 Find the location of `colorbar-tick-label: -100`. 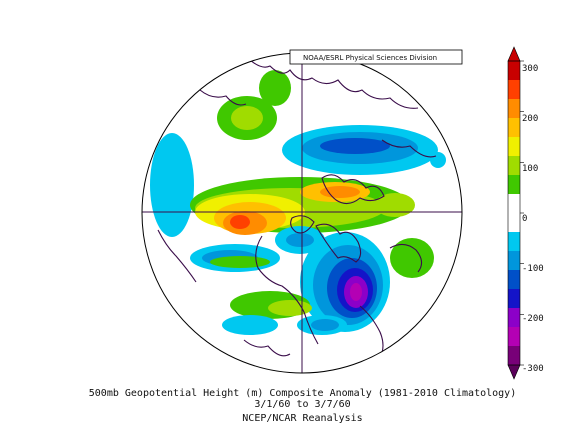

colorbar-tick-label: -100 is located at coordinates (533, 269).